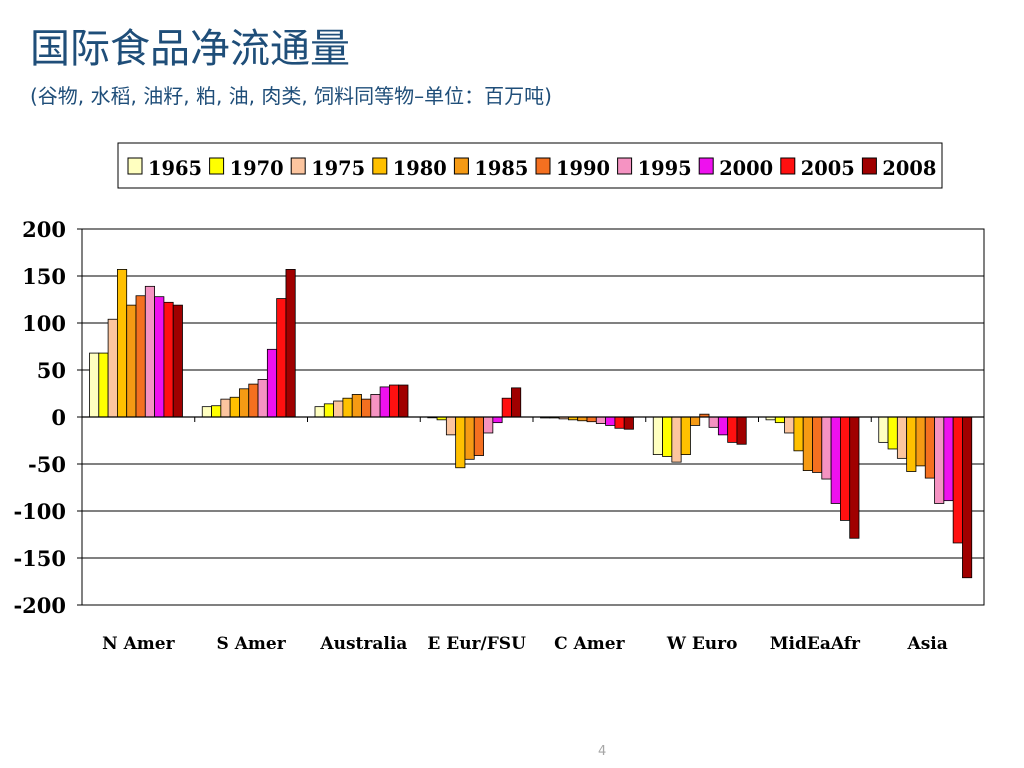 Image resolution: width=1024 pixels, height=768 pixels. Describe the element at coordinates (451, 426) in the screenshot. I see `bar-1975-e-eur-fsu` at that location.